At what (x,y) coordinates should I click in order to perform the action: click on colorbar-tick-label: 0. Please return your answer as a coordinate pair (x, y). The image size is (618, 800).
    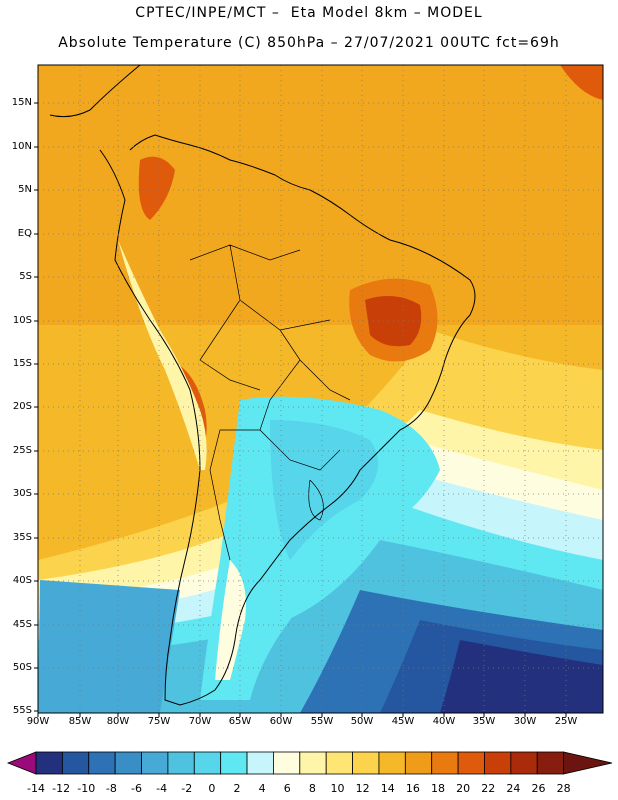
    Looking at the image, I should click on (212, 788).